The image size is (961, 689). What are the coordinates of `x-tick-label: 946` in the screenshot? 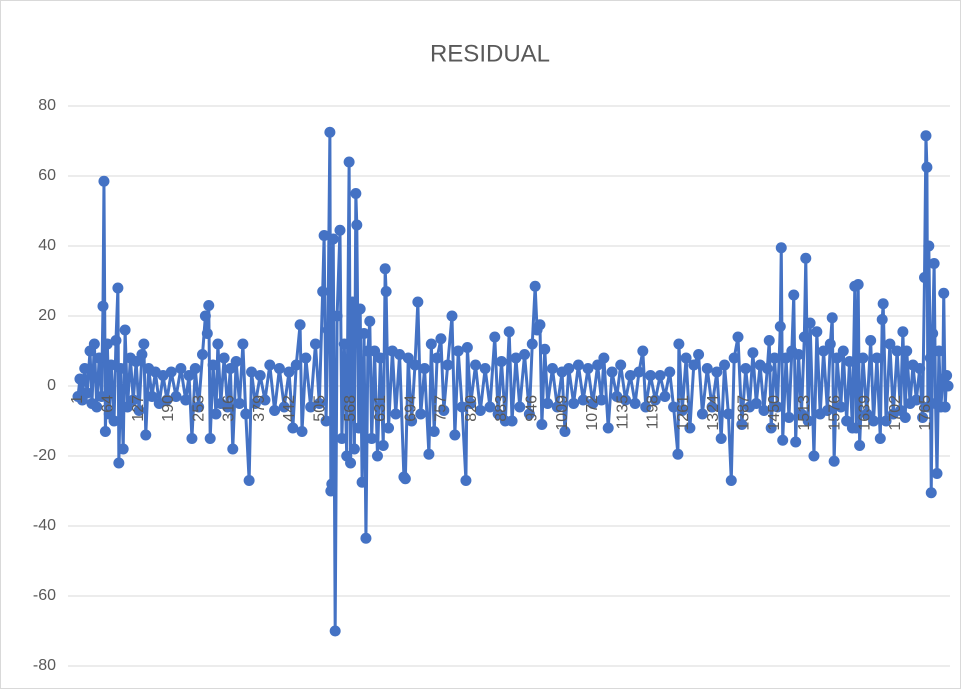 It's located at (531, 408).